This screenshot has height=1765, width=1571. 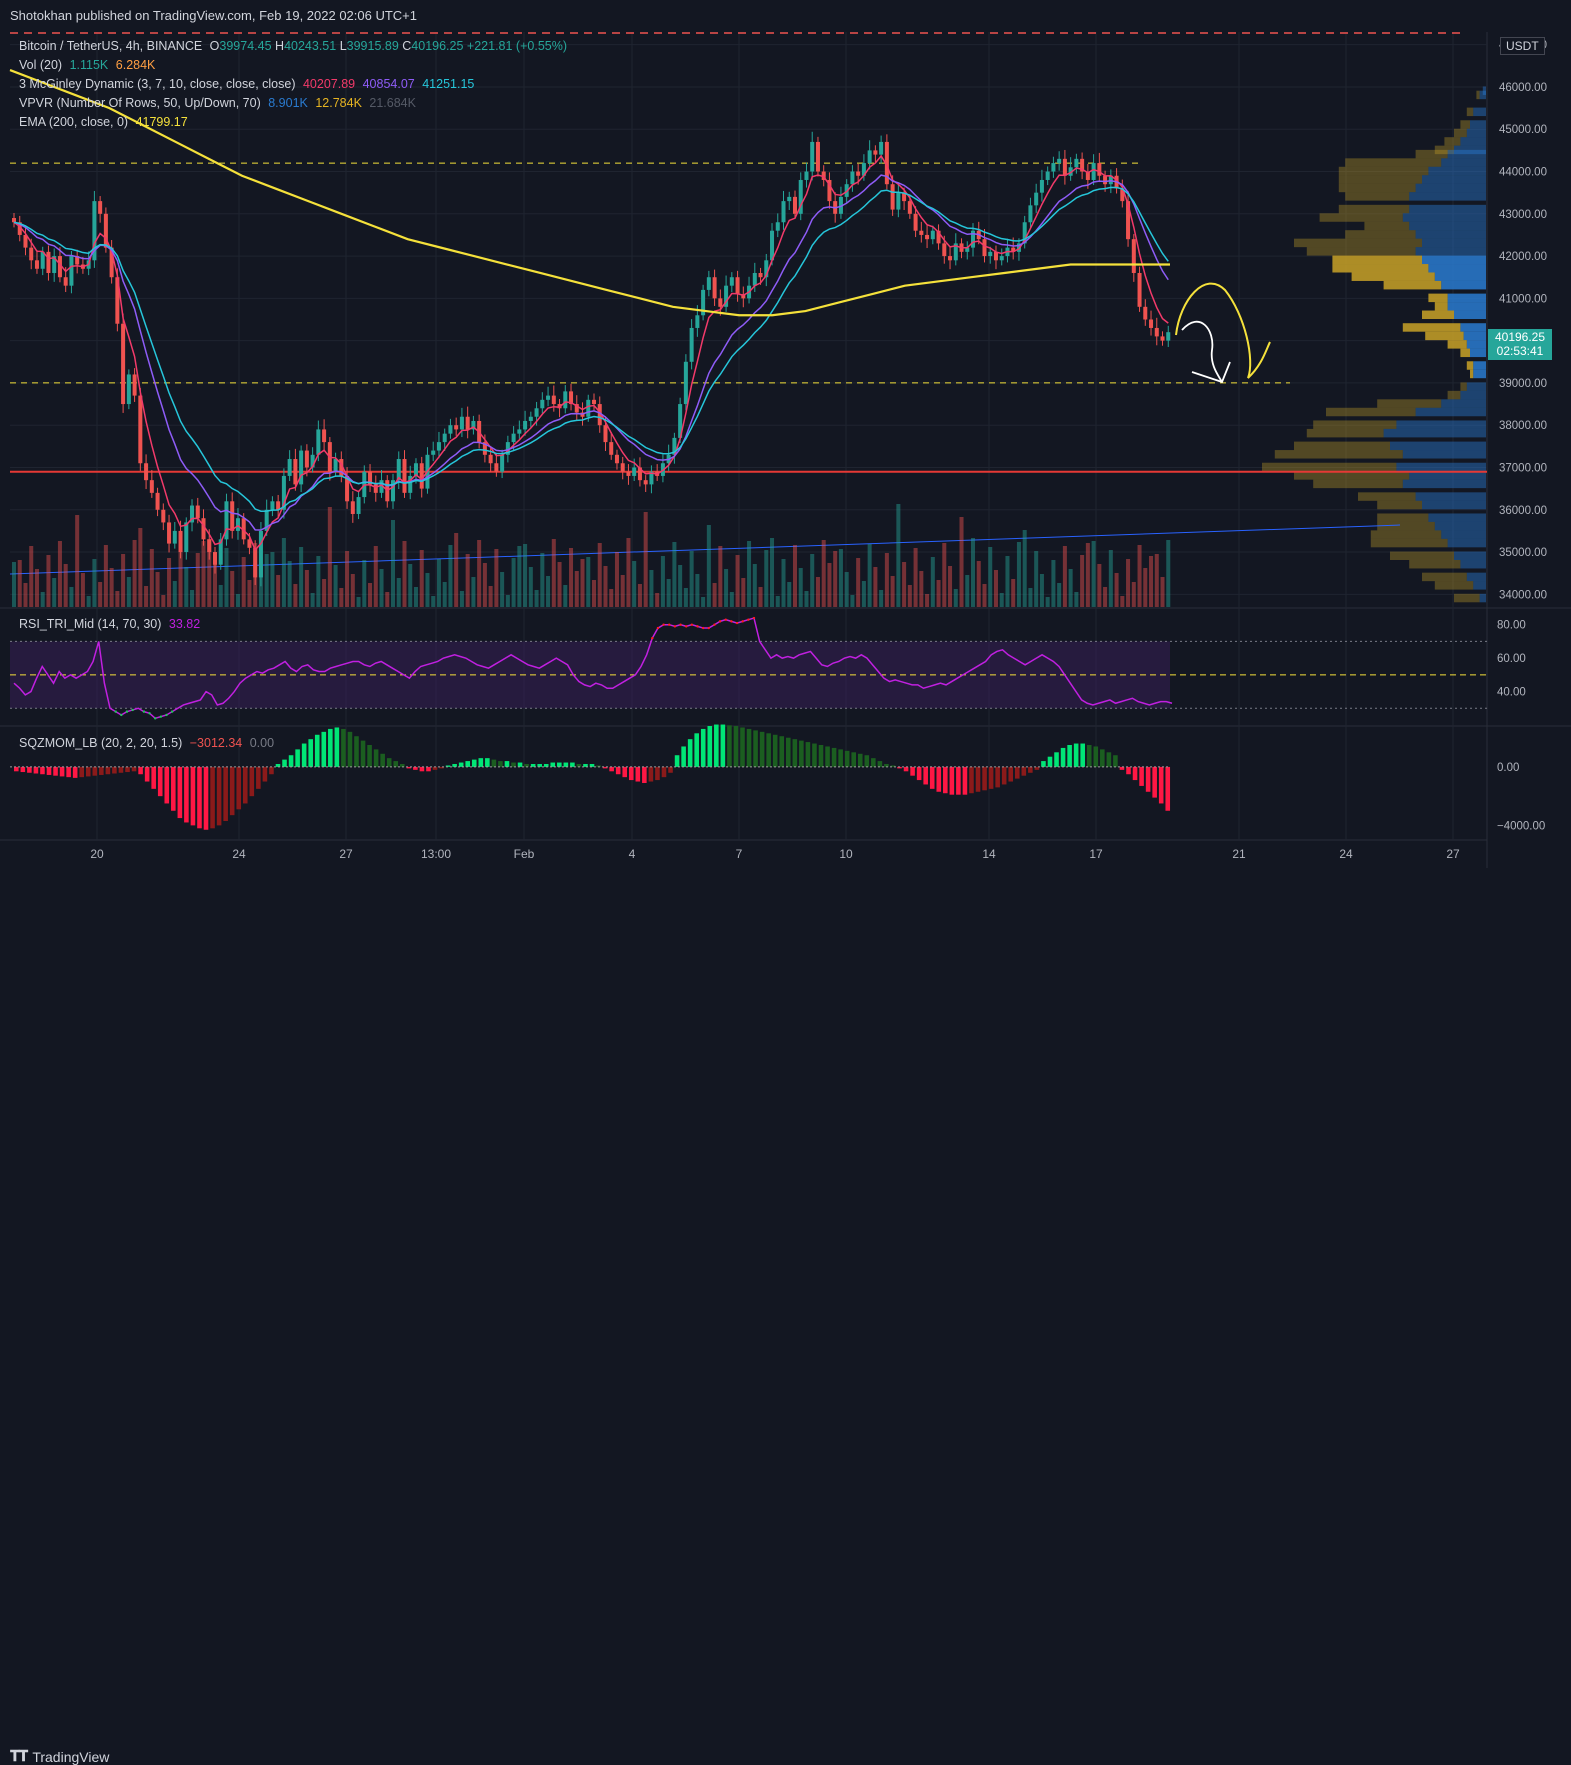 I want to click on volume-value: 1.115K, so click(x=89, y=65).